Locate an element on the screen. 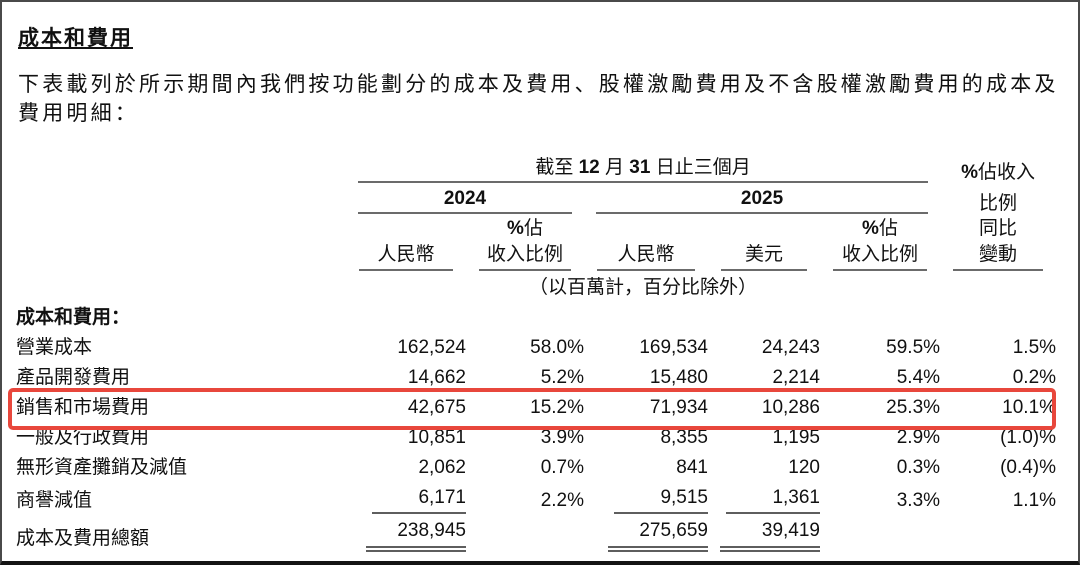  col-header-usd-2025: 美元 is located at coordinates (764, 257).